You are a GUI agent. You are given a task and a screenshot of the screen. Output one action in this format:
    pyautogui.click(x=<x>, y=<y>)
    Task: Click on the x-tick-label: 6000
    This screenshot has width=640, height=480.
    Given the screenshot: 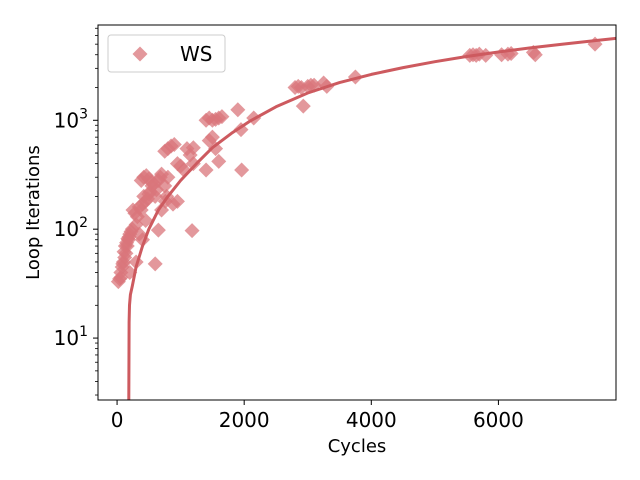 What is the action you would take?
    pyautogui.click(x=498, y=420)
    